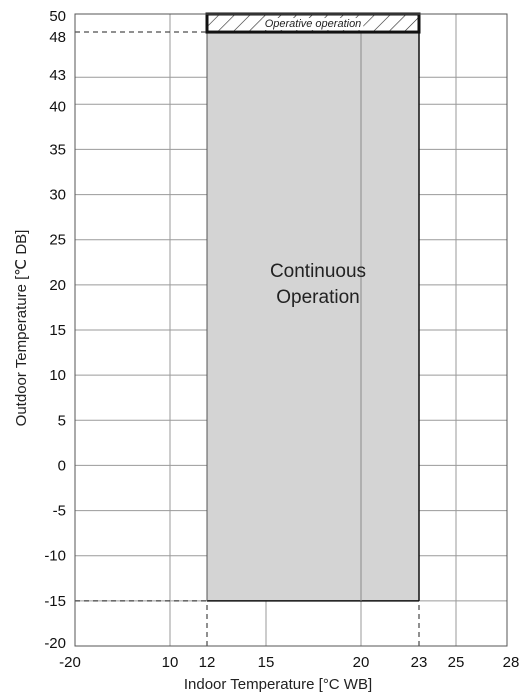 The image size is (524, 697). What do you see at coordinates (21, 328) in the screenshot?
I see `y-axis-title: Outdoor Temperature [℃ DB]` at bounding box center [21, 328].